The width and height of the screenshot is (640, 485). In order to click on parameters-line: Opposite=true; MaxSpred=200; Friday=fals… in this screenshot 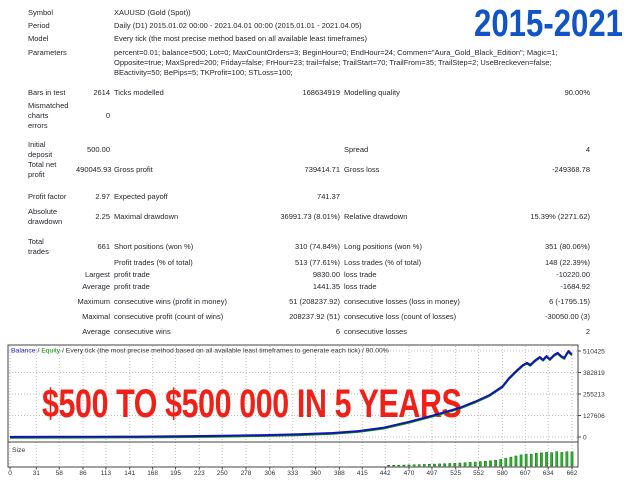, I will do `click(333, 62)`.